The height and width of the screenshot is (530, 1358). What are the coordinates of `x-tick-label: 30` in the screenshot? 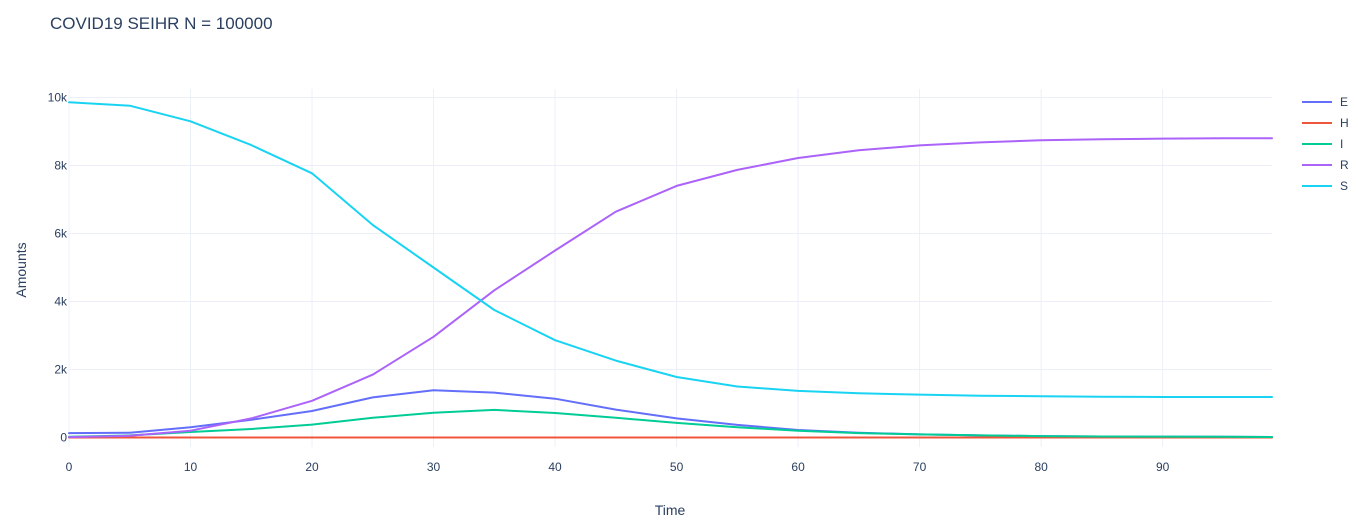 It's located at (434, 467).